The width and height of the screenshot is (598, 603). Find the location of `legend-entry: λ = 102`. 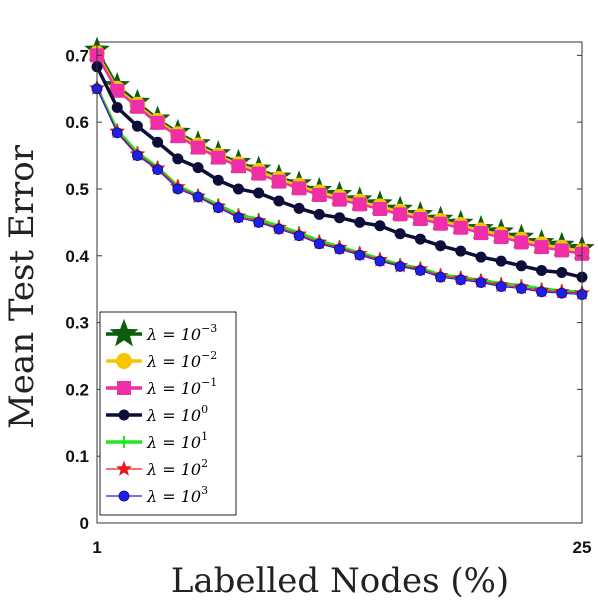

legend-entry: λ = 102 is located at coordinates (157, 468).